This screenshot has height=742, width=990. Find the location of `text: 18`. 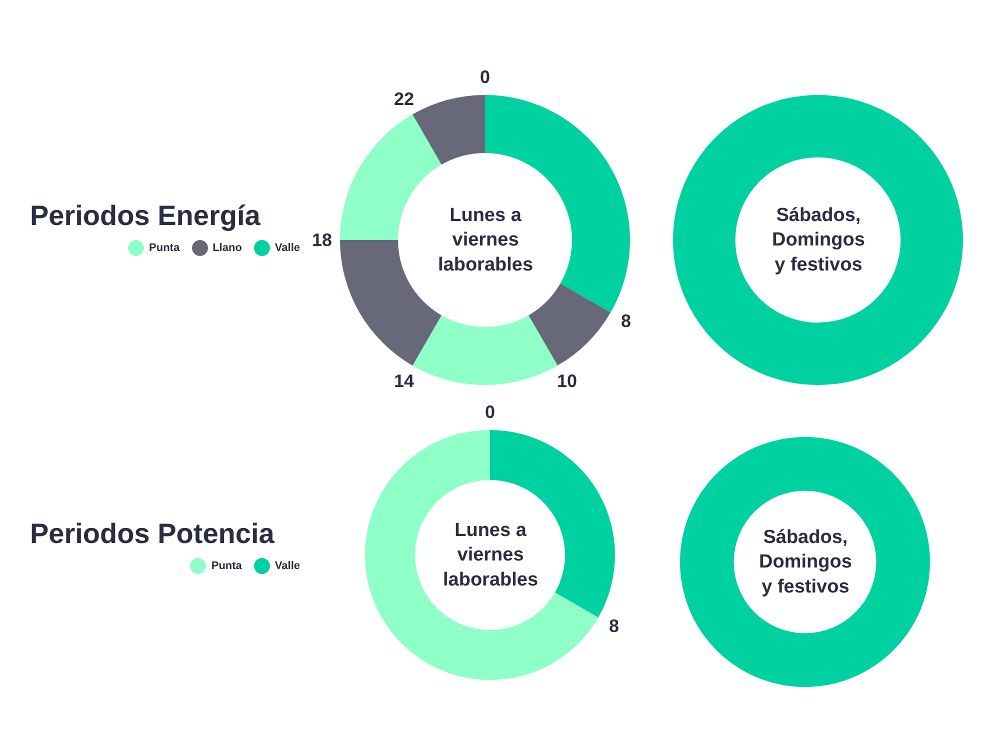

text: 18 is located at coordinates (322, 240).